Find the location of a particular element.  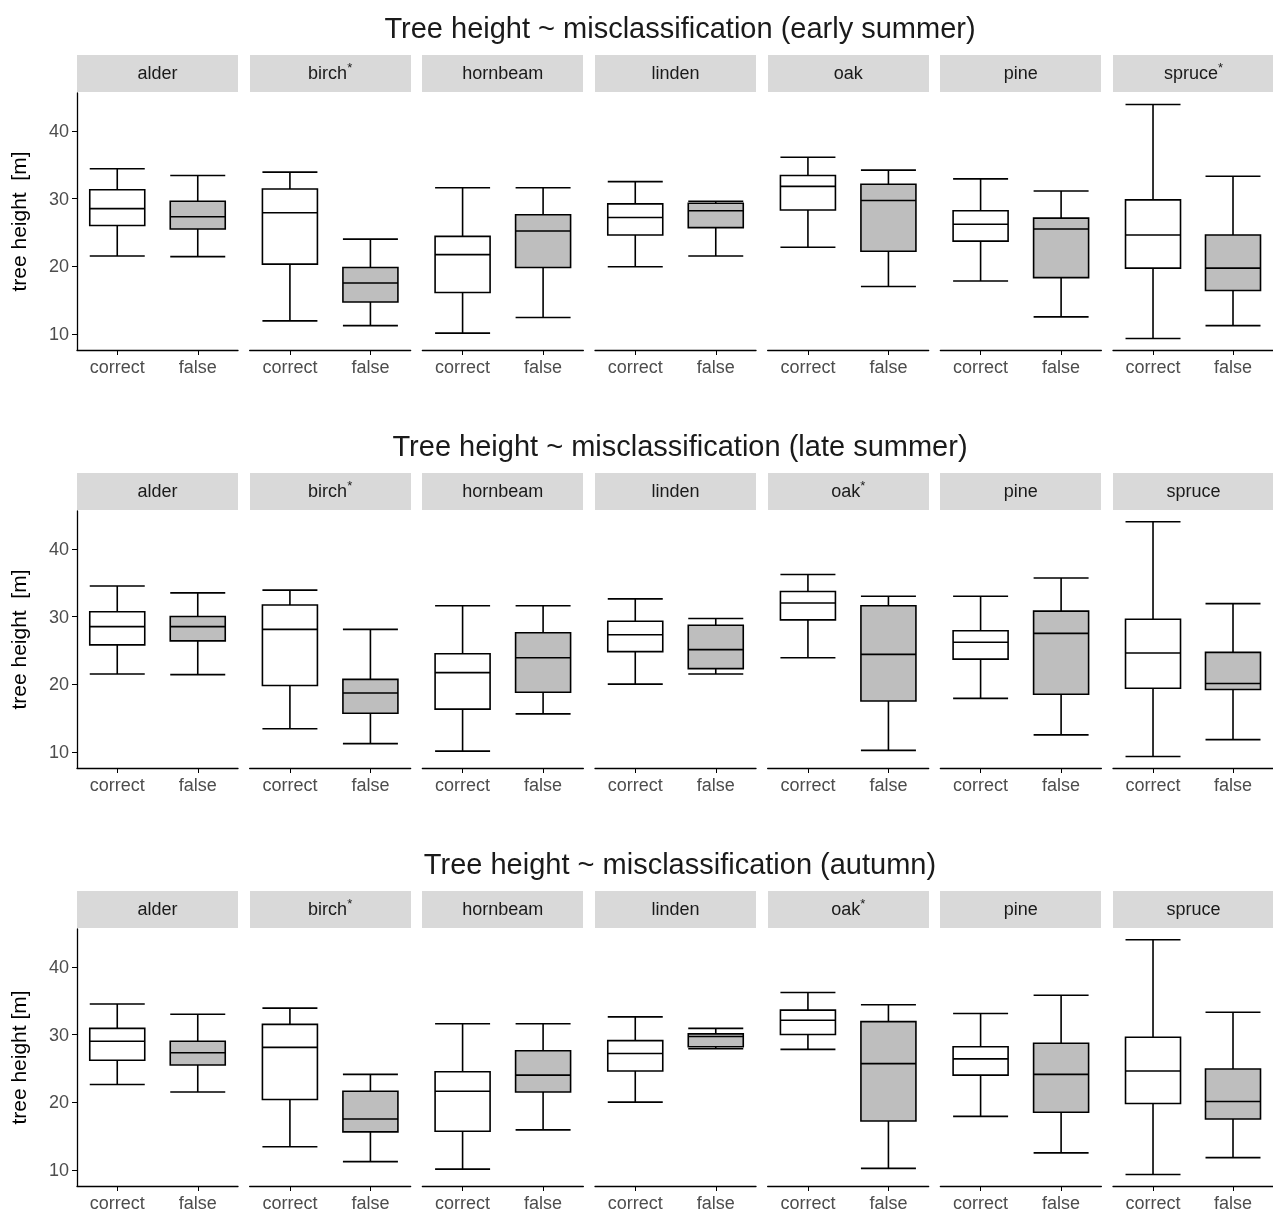

text: spruce$^{*}$ is located at coordinates (1193, 73).